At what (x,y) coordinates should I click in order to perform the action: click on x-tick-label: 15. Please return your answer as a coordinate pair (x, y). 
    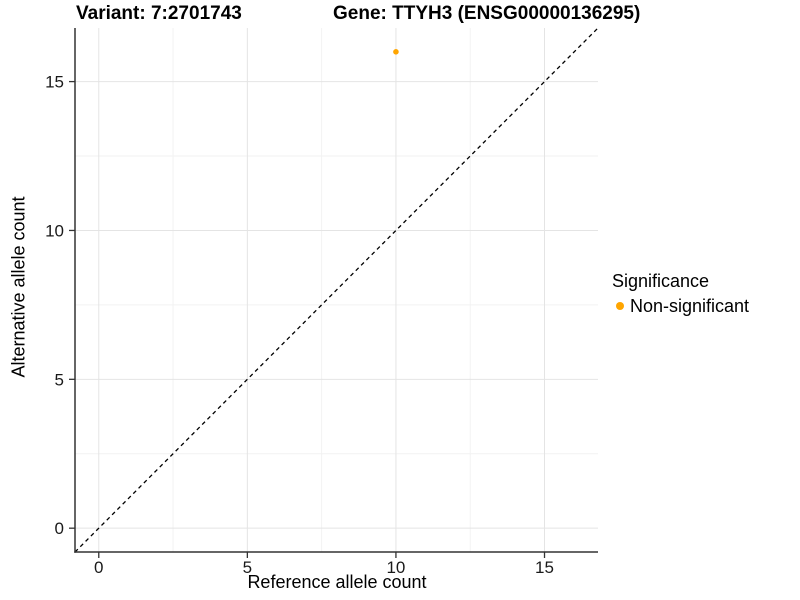
    Looking at the image, I should click on (544, 567).